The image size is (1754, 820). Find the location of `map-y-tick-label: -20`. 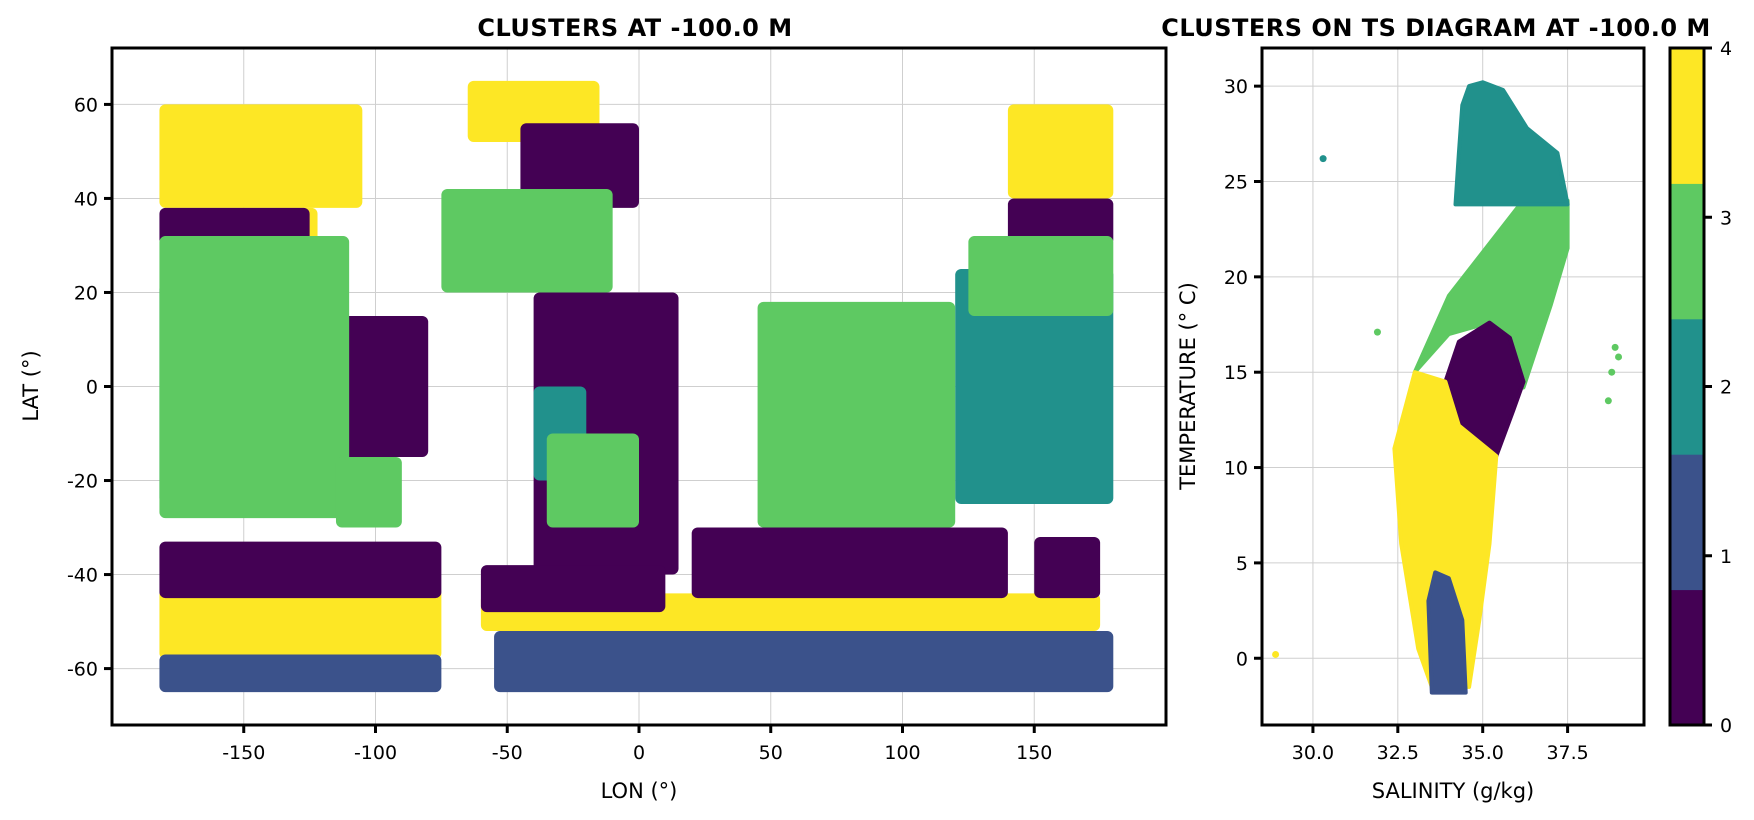

map-y-tick-label: -20 is located at coordinates (82, 482).